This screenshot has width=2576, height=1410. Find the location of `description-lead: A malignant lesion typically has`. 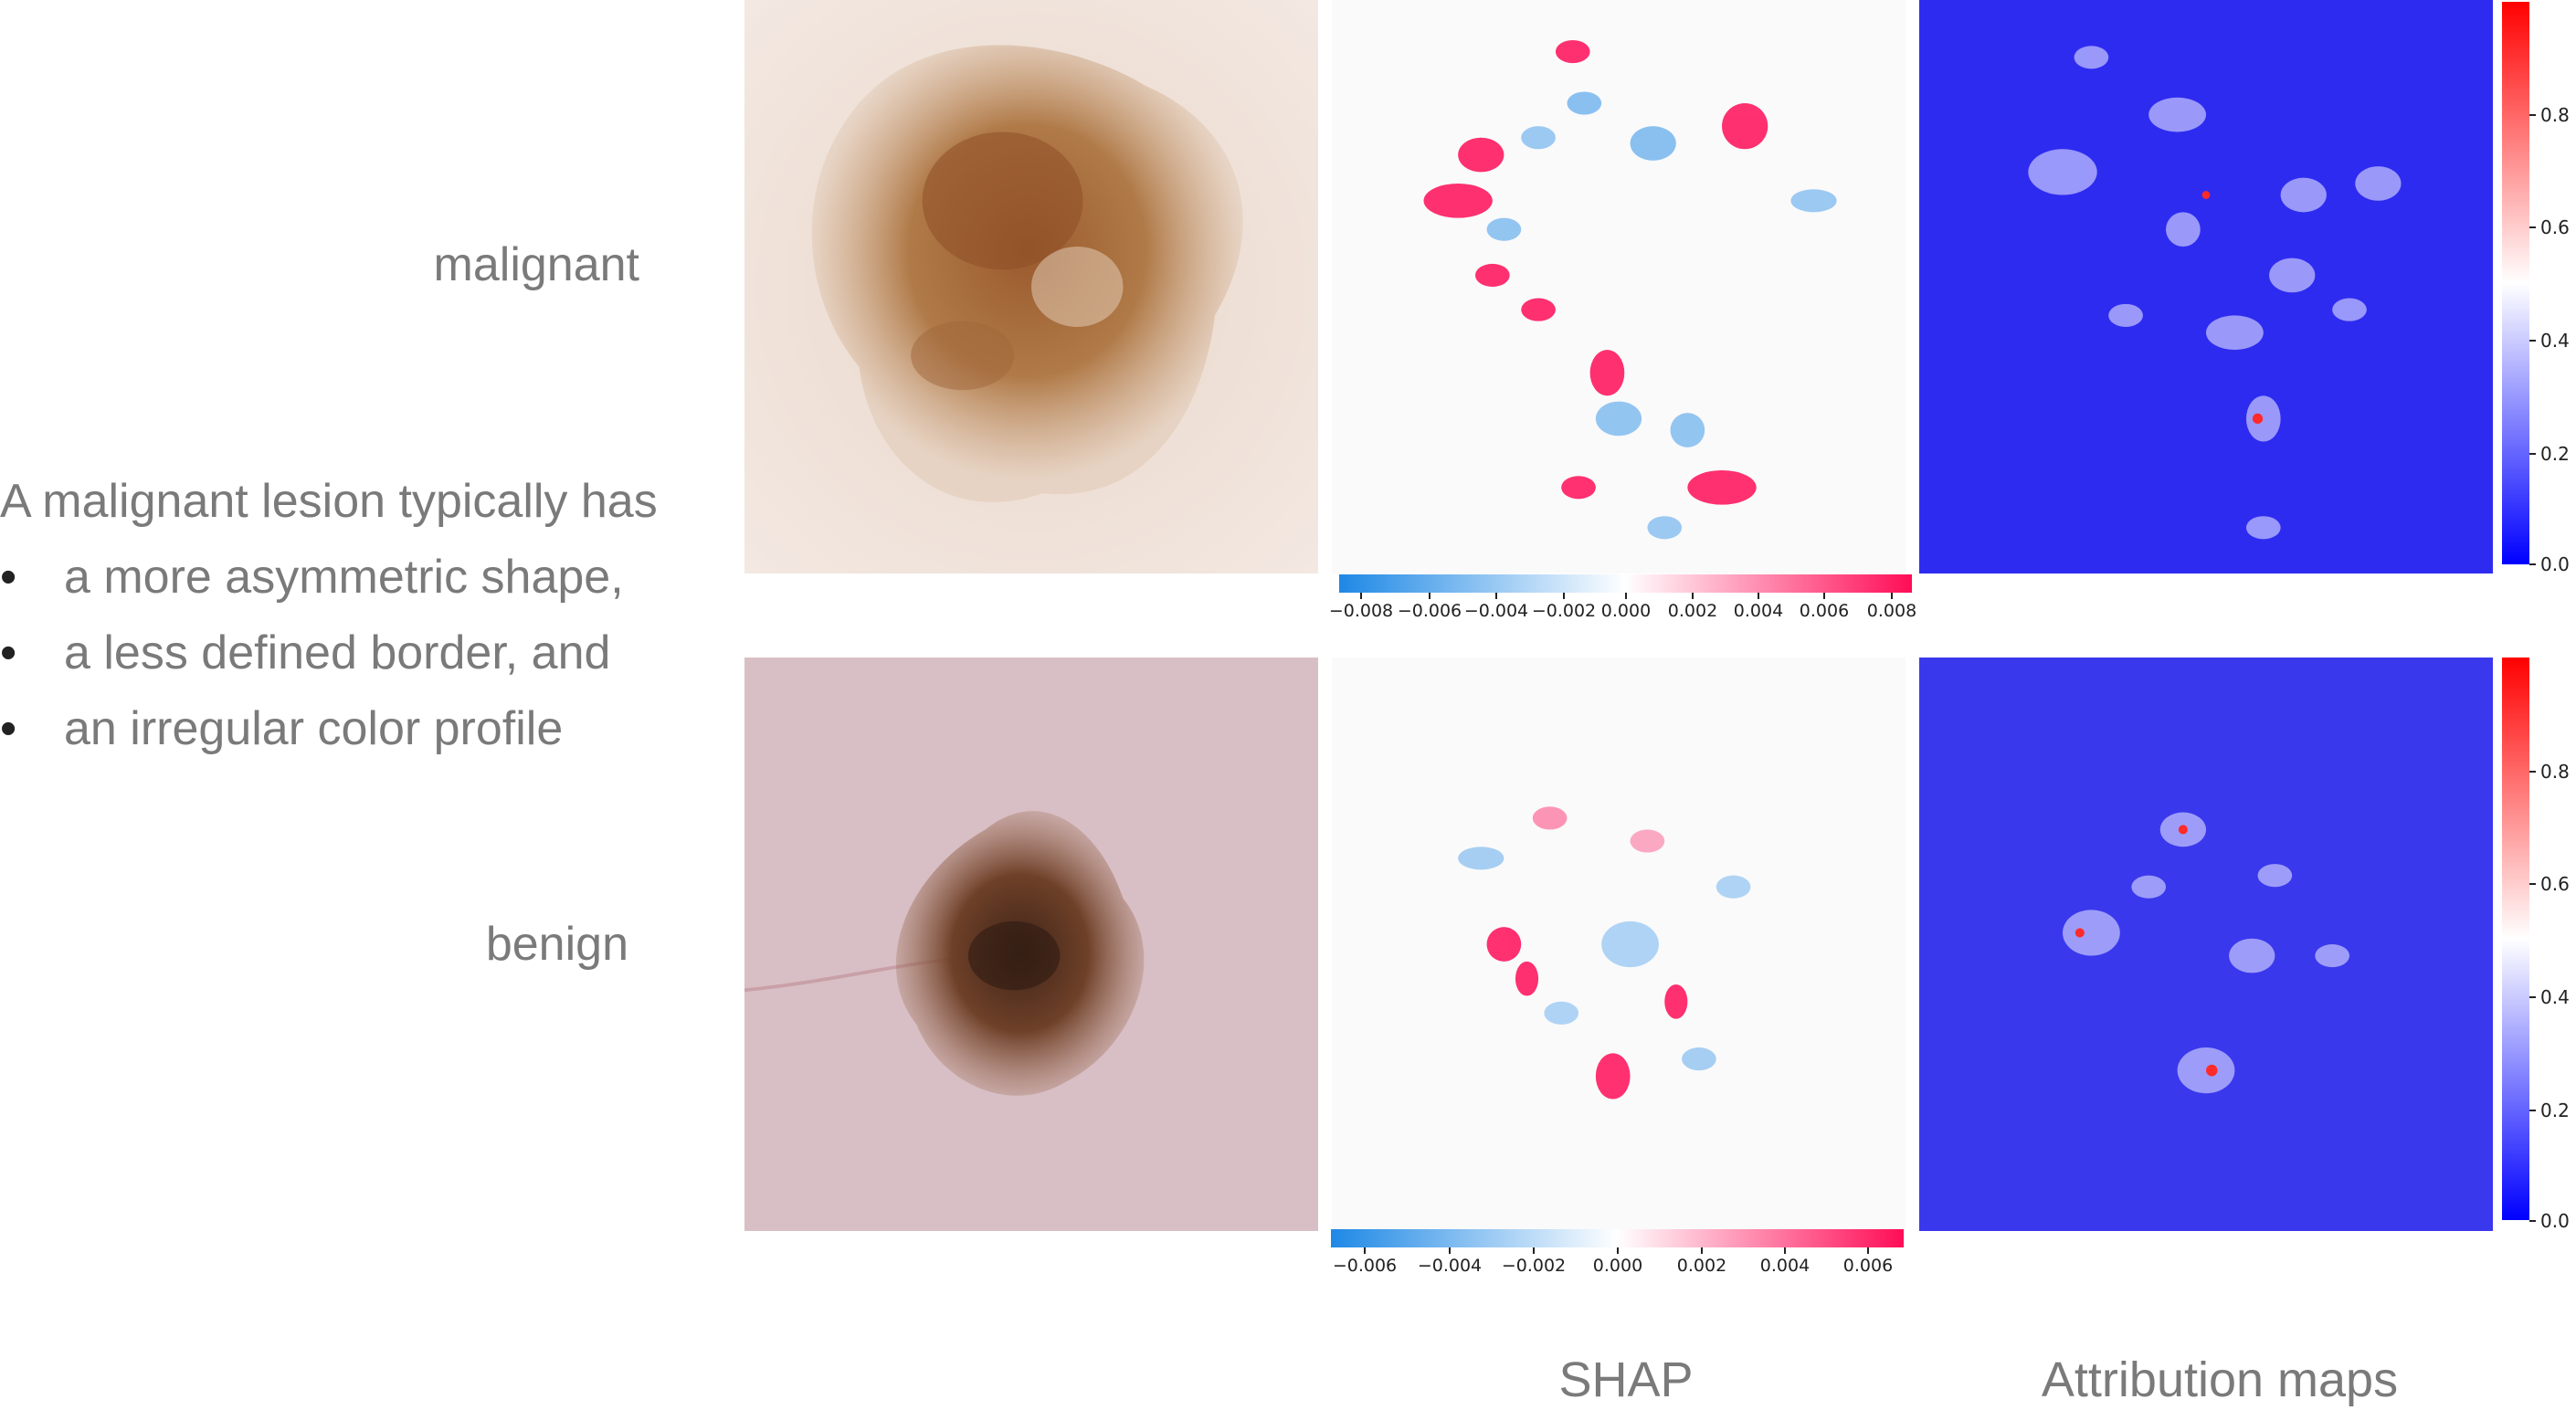

description-lead: A malignant lesion typically has is located at coordinates (329, 502).